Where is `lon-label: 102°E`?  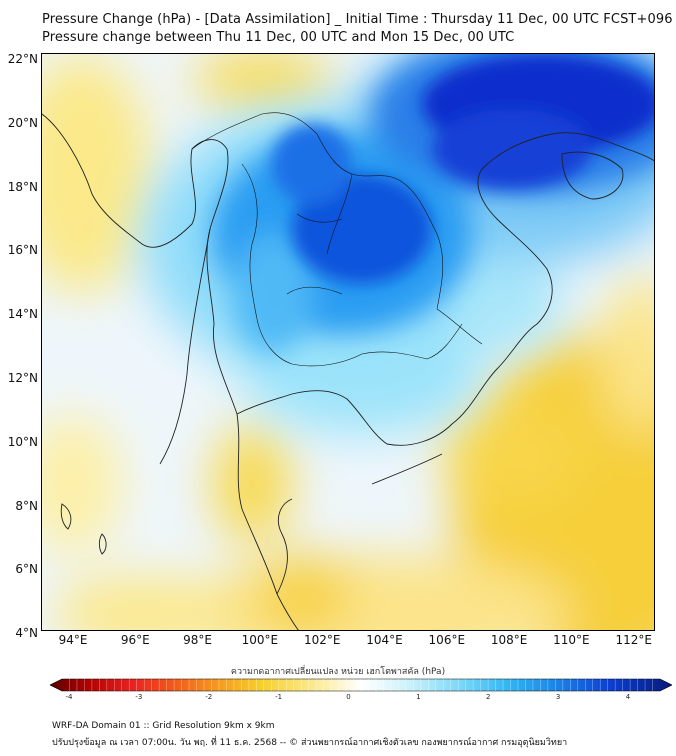
lon-label: 102°E is located at coordinates (322, 640).